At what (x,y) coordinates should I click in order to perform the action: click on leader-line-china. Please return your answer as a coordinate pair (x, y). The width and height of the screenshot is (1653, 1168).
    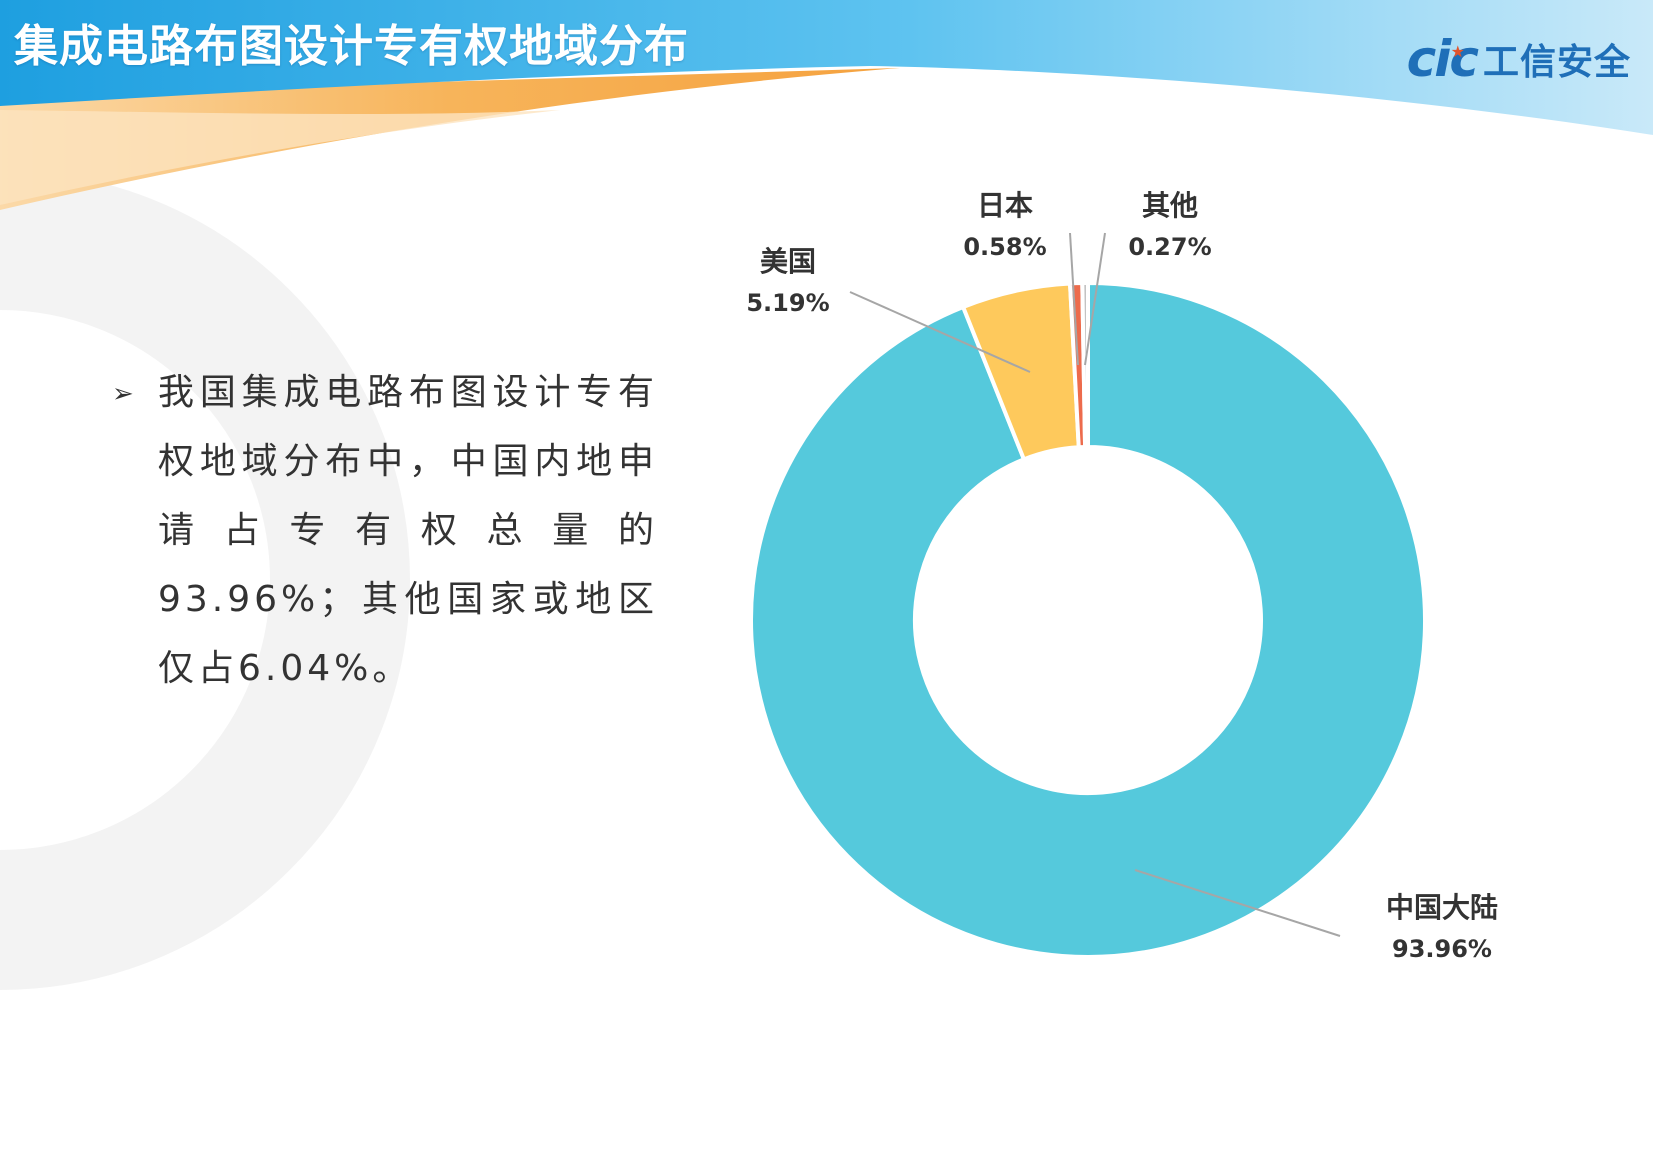
    Looking at the image, I should click on (1237, 903).